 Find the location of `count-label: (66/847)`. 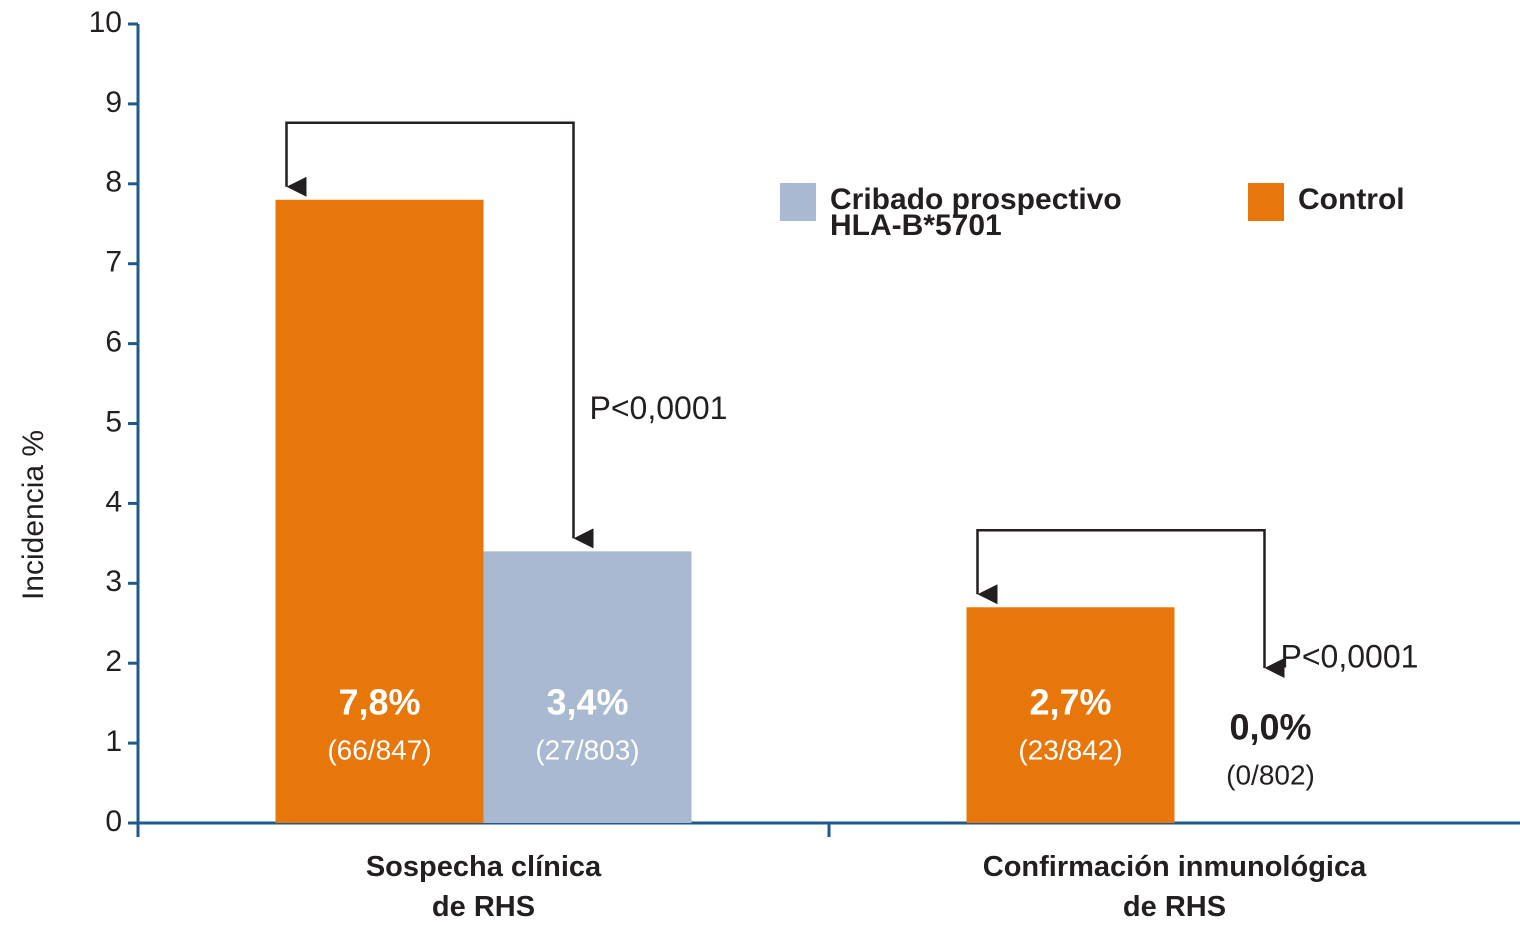

count-label: (66/847) is located at coordinates (379, 749).